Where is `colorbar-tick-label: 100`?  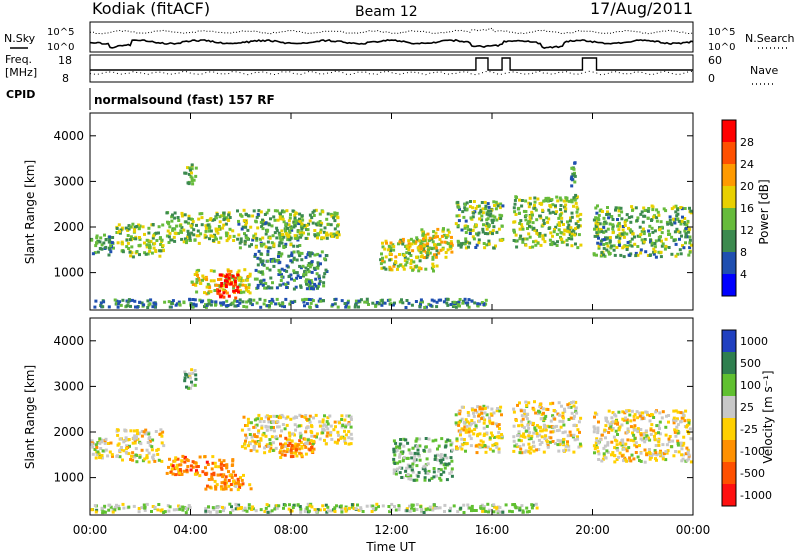 colorbar-tick-label: 100 is located at coordinates (750, 385).